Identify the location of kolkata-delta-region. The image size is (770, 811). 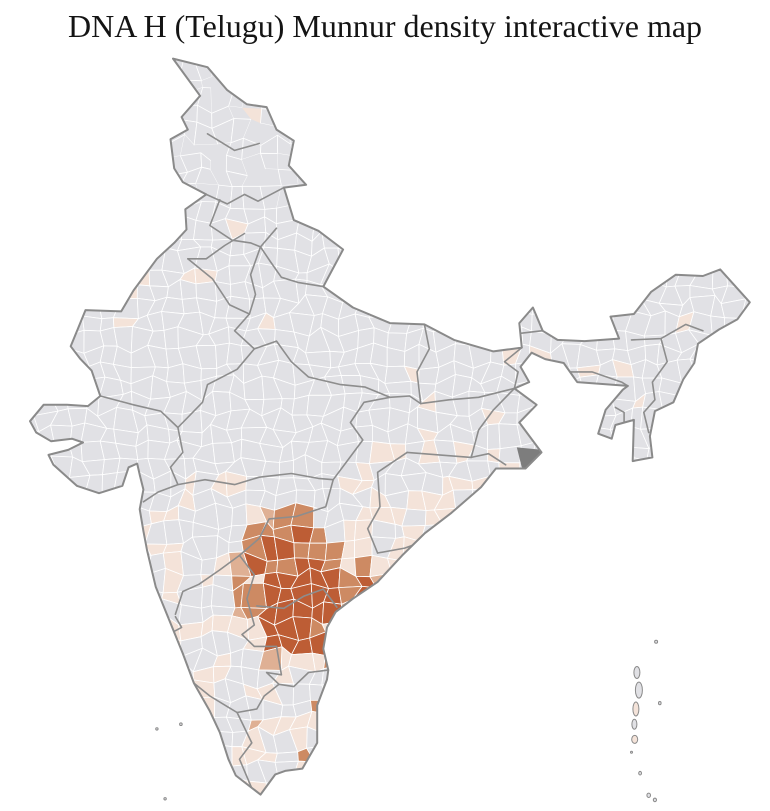
(529, 460).